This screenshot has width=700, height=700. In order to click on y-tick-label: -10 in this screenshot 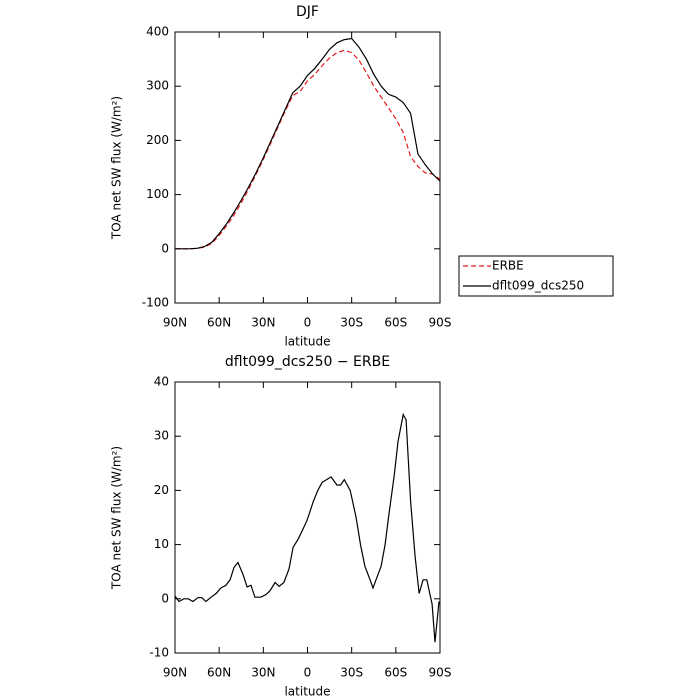, I will do `click(159, 653)`.